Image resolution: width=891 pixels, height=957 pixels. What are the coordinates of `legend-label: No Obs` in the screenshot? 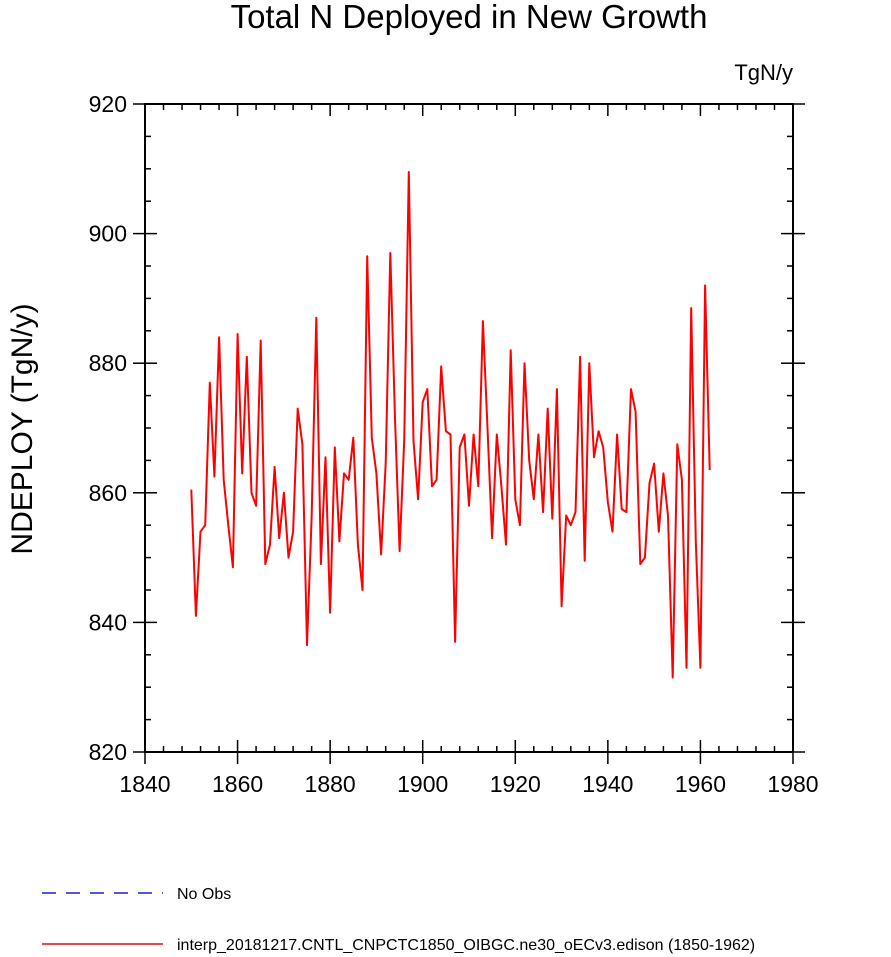 It's located at (204, 894).